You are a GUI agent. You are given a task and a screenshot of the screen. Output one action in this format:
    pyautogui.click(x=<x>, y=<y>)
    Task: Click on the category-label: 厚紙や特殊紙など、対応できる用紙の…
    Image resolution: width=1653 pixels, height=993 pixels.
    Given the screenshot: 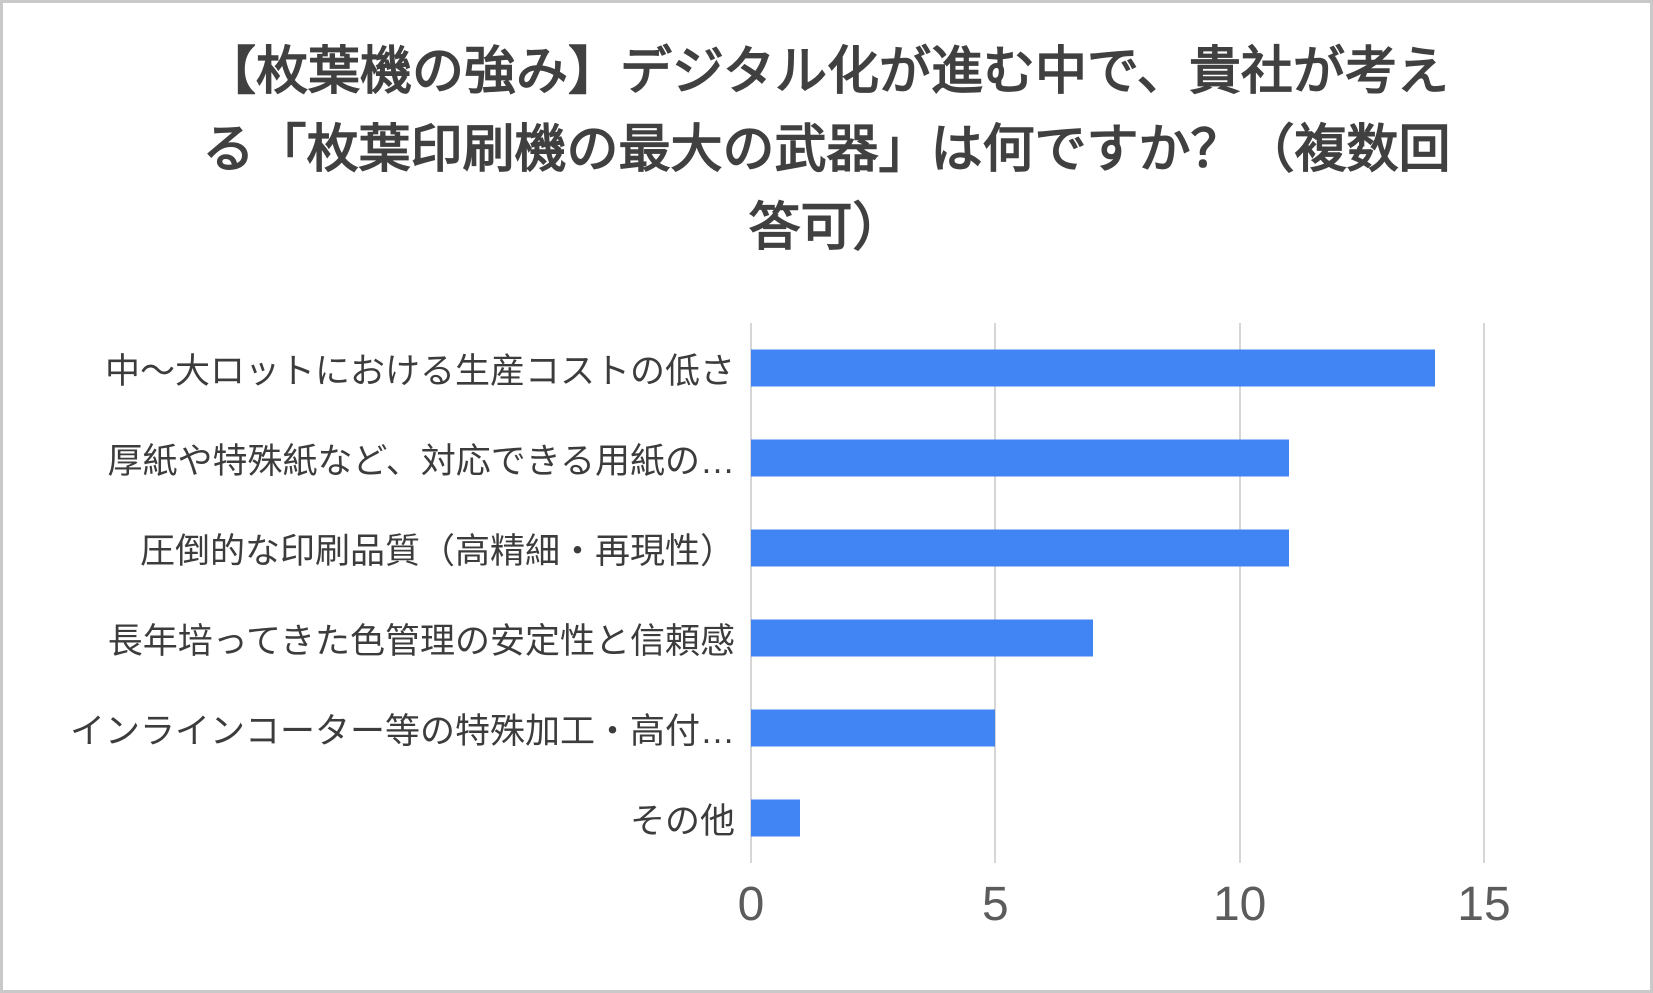 What is the action you would take?
    pyautogui.click(x=421, y=461)
    